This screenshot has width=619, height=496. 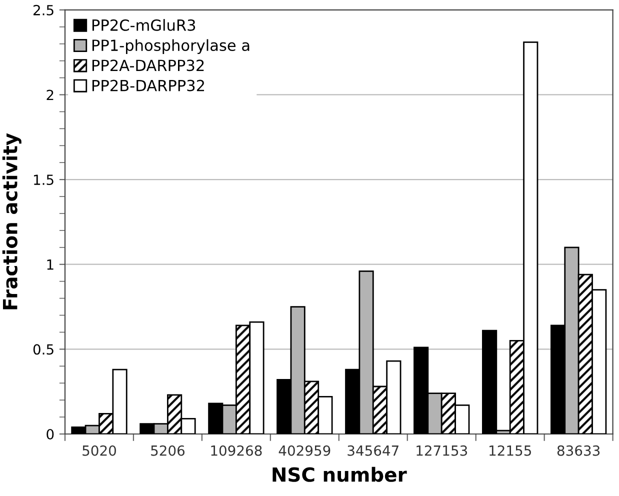 What do you see at coordinates (236, 450) in the screenshot?
I see `x-tick-label: 109268` at bounding box center [236, 450].